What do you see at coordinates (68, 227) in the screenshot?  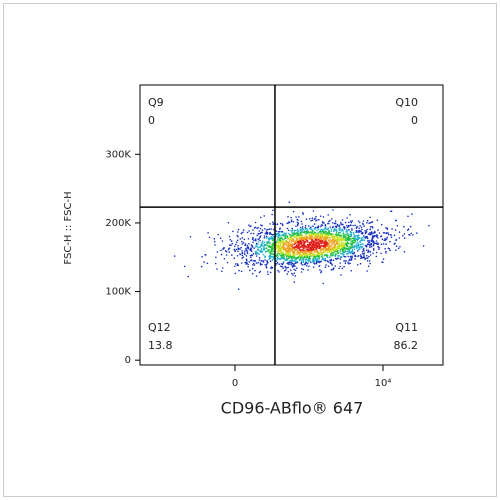 I see `y-axis-label: FSC-H :: FSC-H` at bounding box center [68, 227].